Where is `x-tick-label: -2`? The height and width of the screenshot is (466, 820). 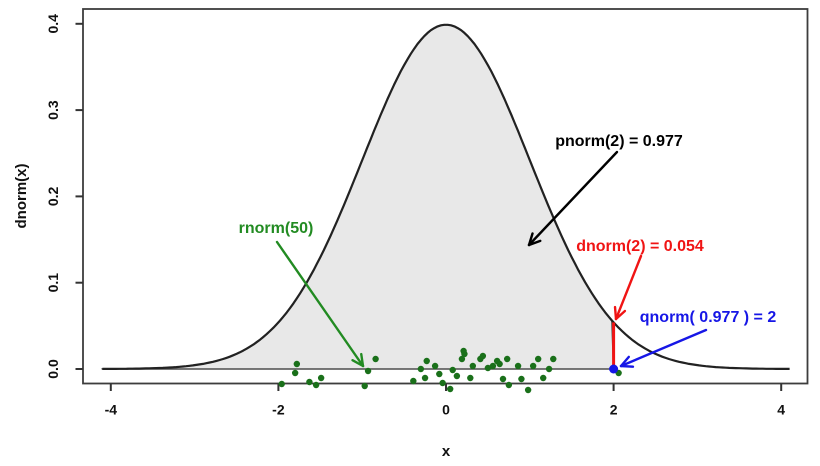 x-tick-label: -2 is located at coordinates (278, 410).